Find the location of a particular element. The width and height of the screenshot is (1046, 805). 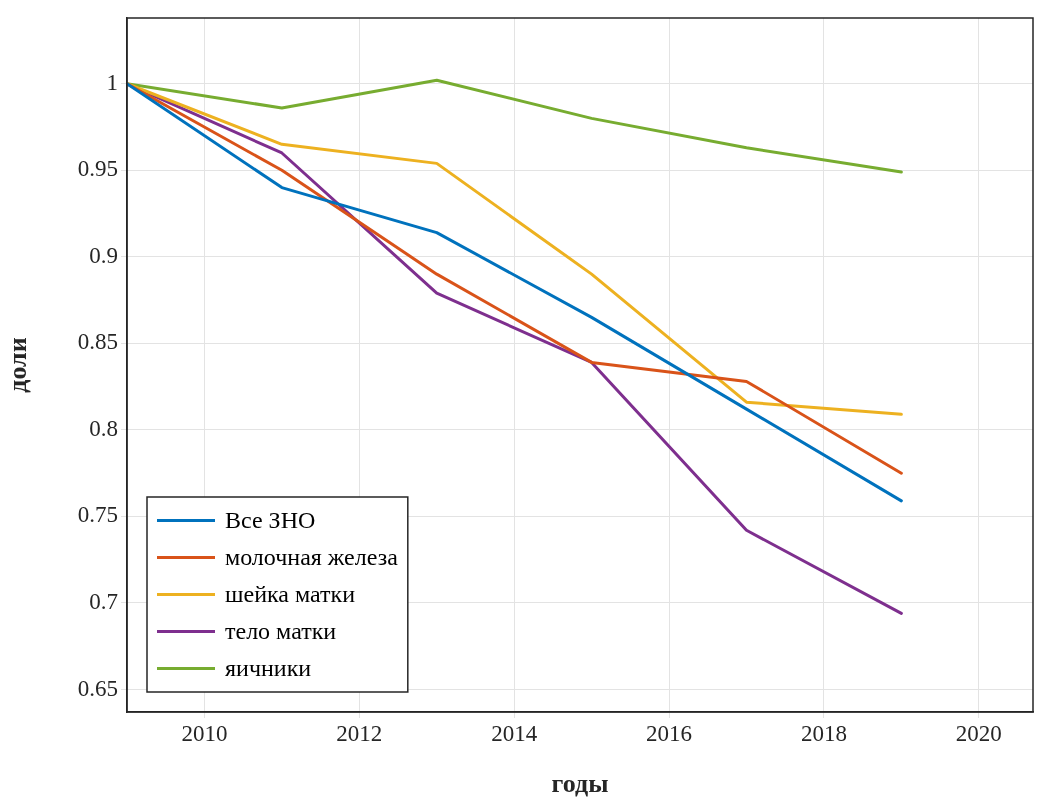

x-tick-label: 2020 is located at coordinates (978, 733).